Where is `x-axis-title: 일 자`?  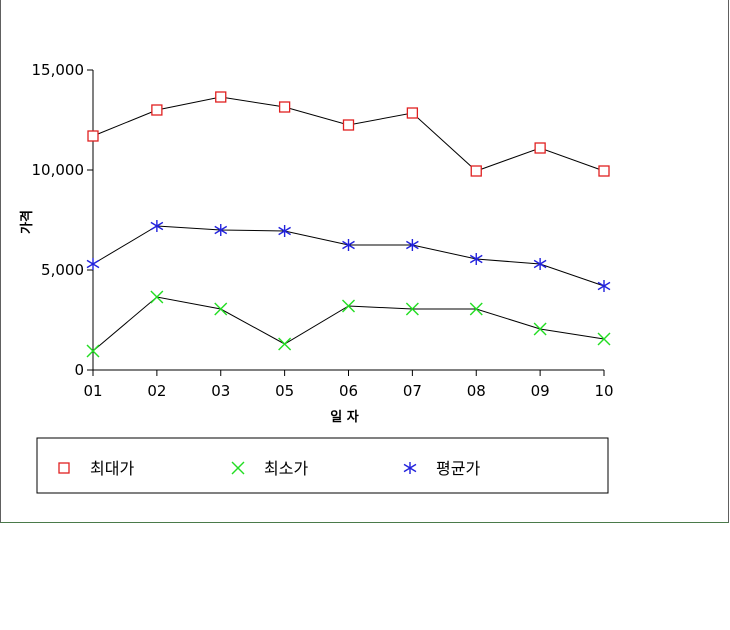
x-axis-title: 일 자 is located at coordinates (344, 417).